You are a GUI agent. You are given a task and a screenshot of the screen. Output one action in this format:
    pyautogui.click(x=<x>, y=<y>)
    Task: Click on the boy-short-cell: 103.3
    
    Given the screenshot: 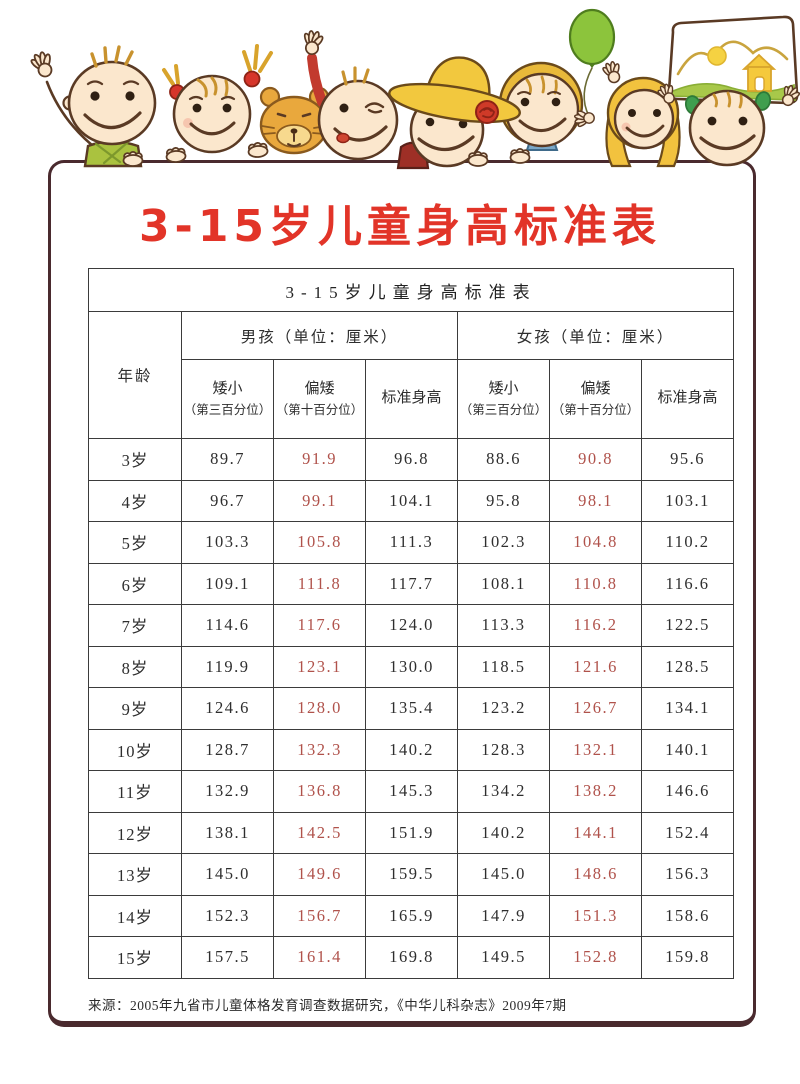 What is the action you would take?
    pyautogui.click(x=227, y=542)
    